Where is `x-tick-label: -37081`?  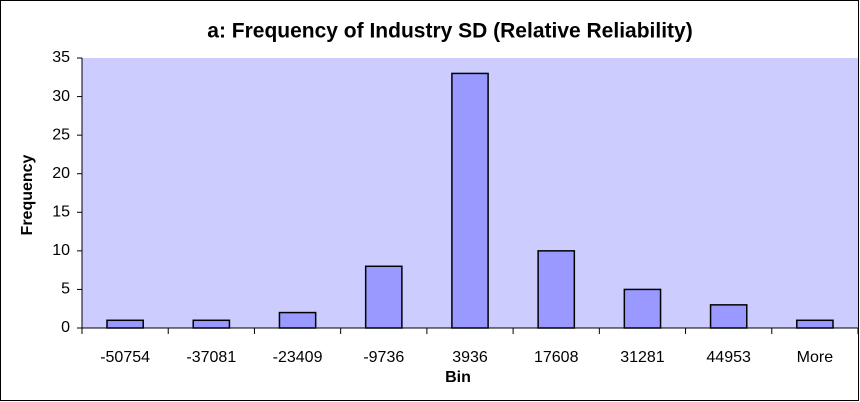
x-tick-label: -37081 is located at coordinates (211, 357).